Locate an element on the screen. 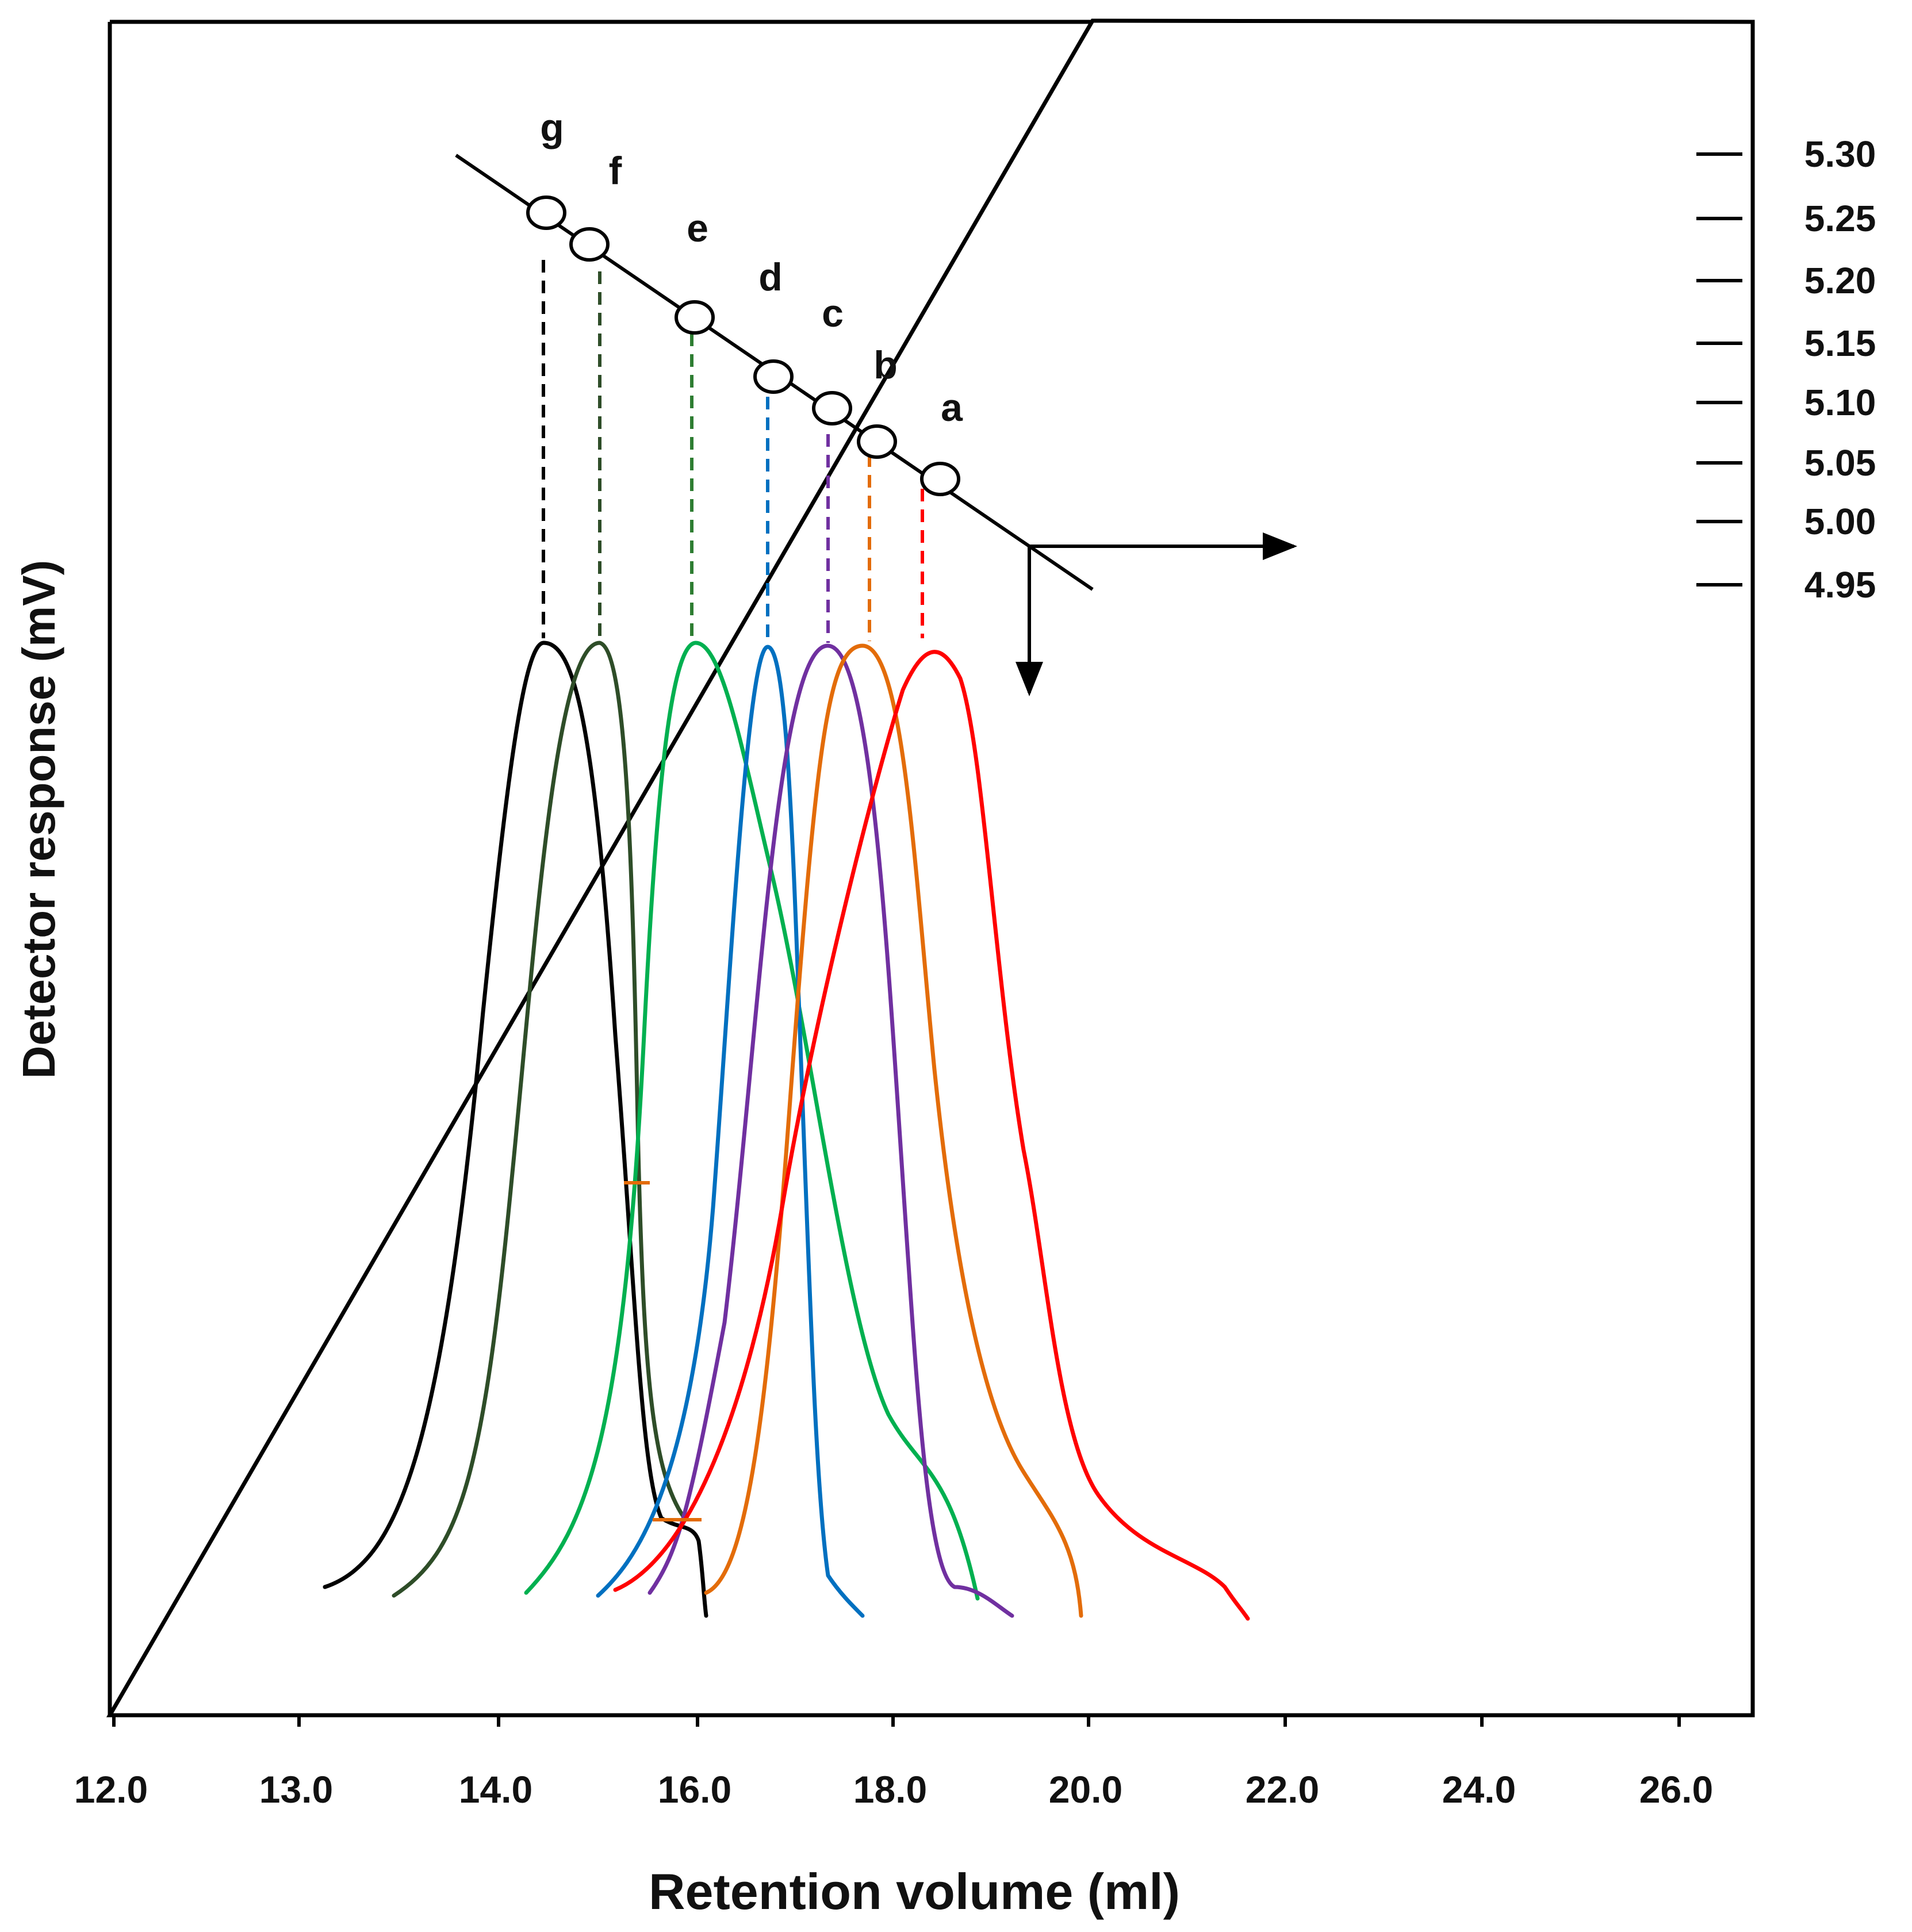 The width and height of the screenshot is (1912, 1932). x-tick-label: 12.0 is located at coordinates (111, 1789).